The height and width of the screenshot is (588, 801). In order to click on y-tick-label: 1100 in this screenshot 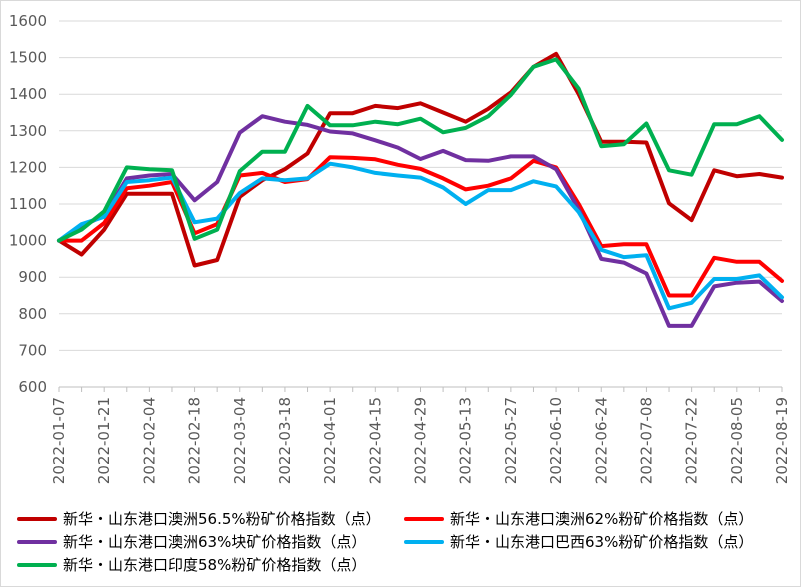, I will do `click(28, 204)`.